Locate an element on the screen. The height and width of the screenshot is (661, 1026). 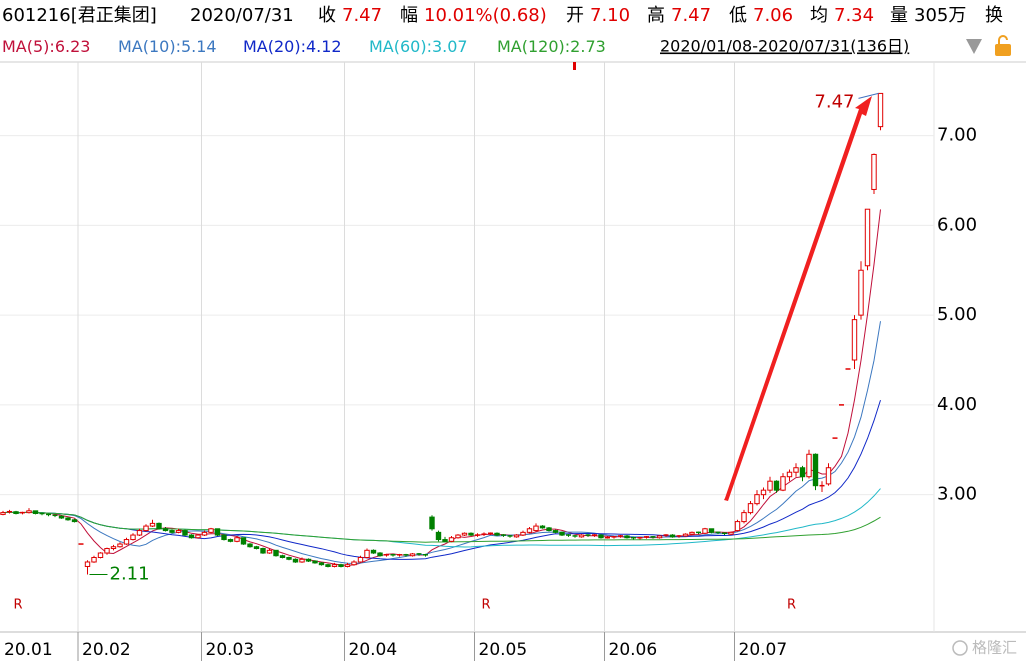
value: 10.01%(0.68) is located at coordinates (485, 15).